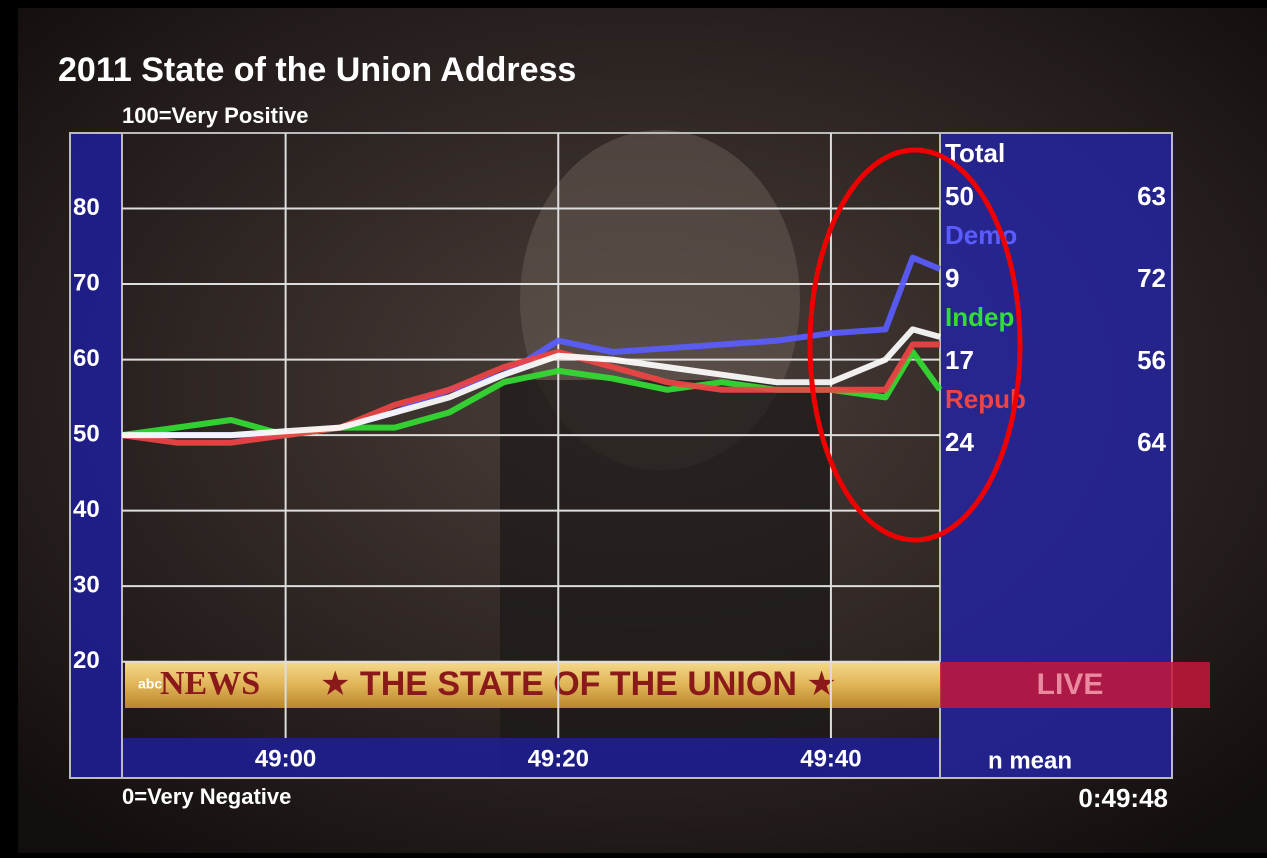  I want to click on bottom-note: 0=Very Negative, so click(206, 796).